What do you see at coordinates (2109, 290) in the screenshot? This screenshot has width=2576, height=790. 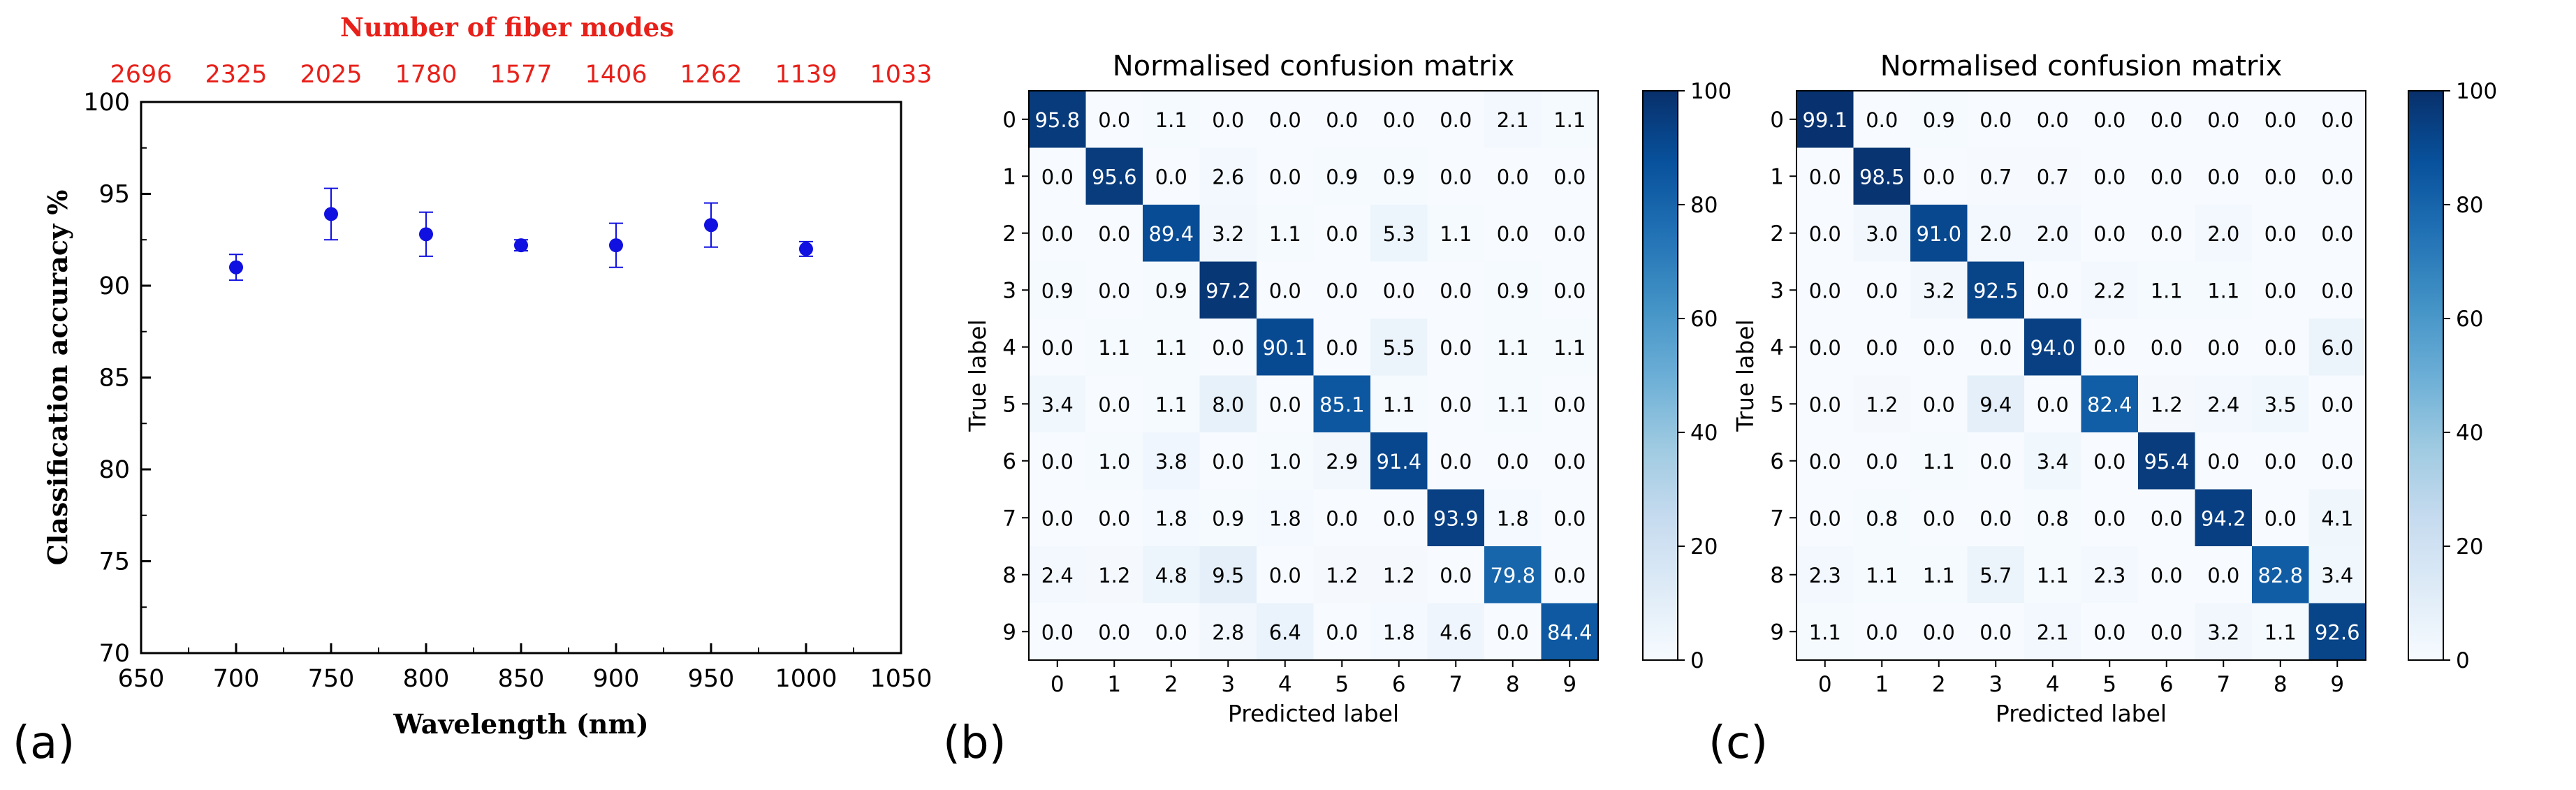 I see `matrix-cell-value: 2.2` at bounding box center [2109, 290].